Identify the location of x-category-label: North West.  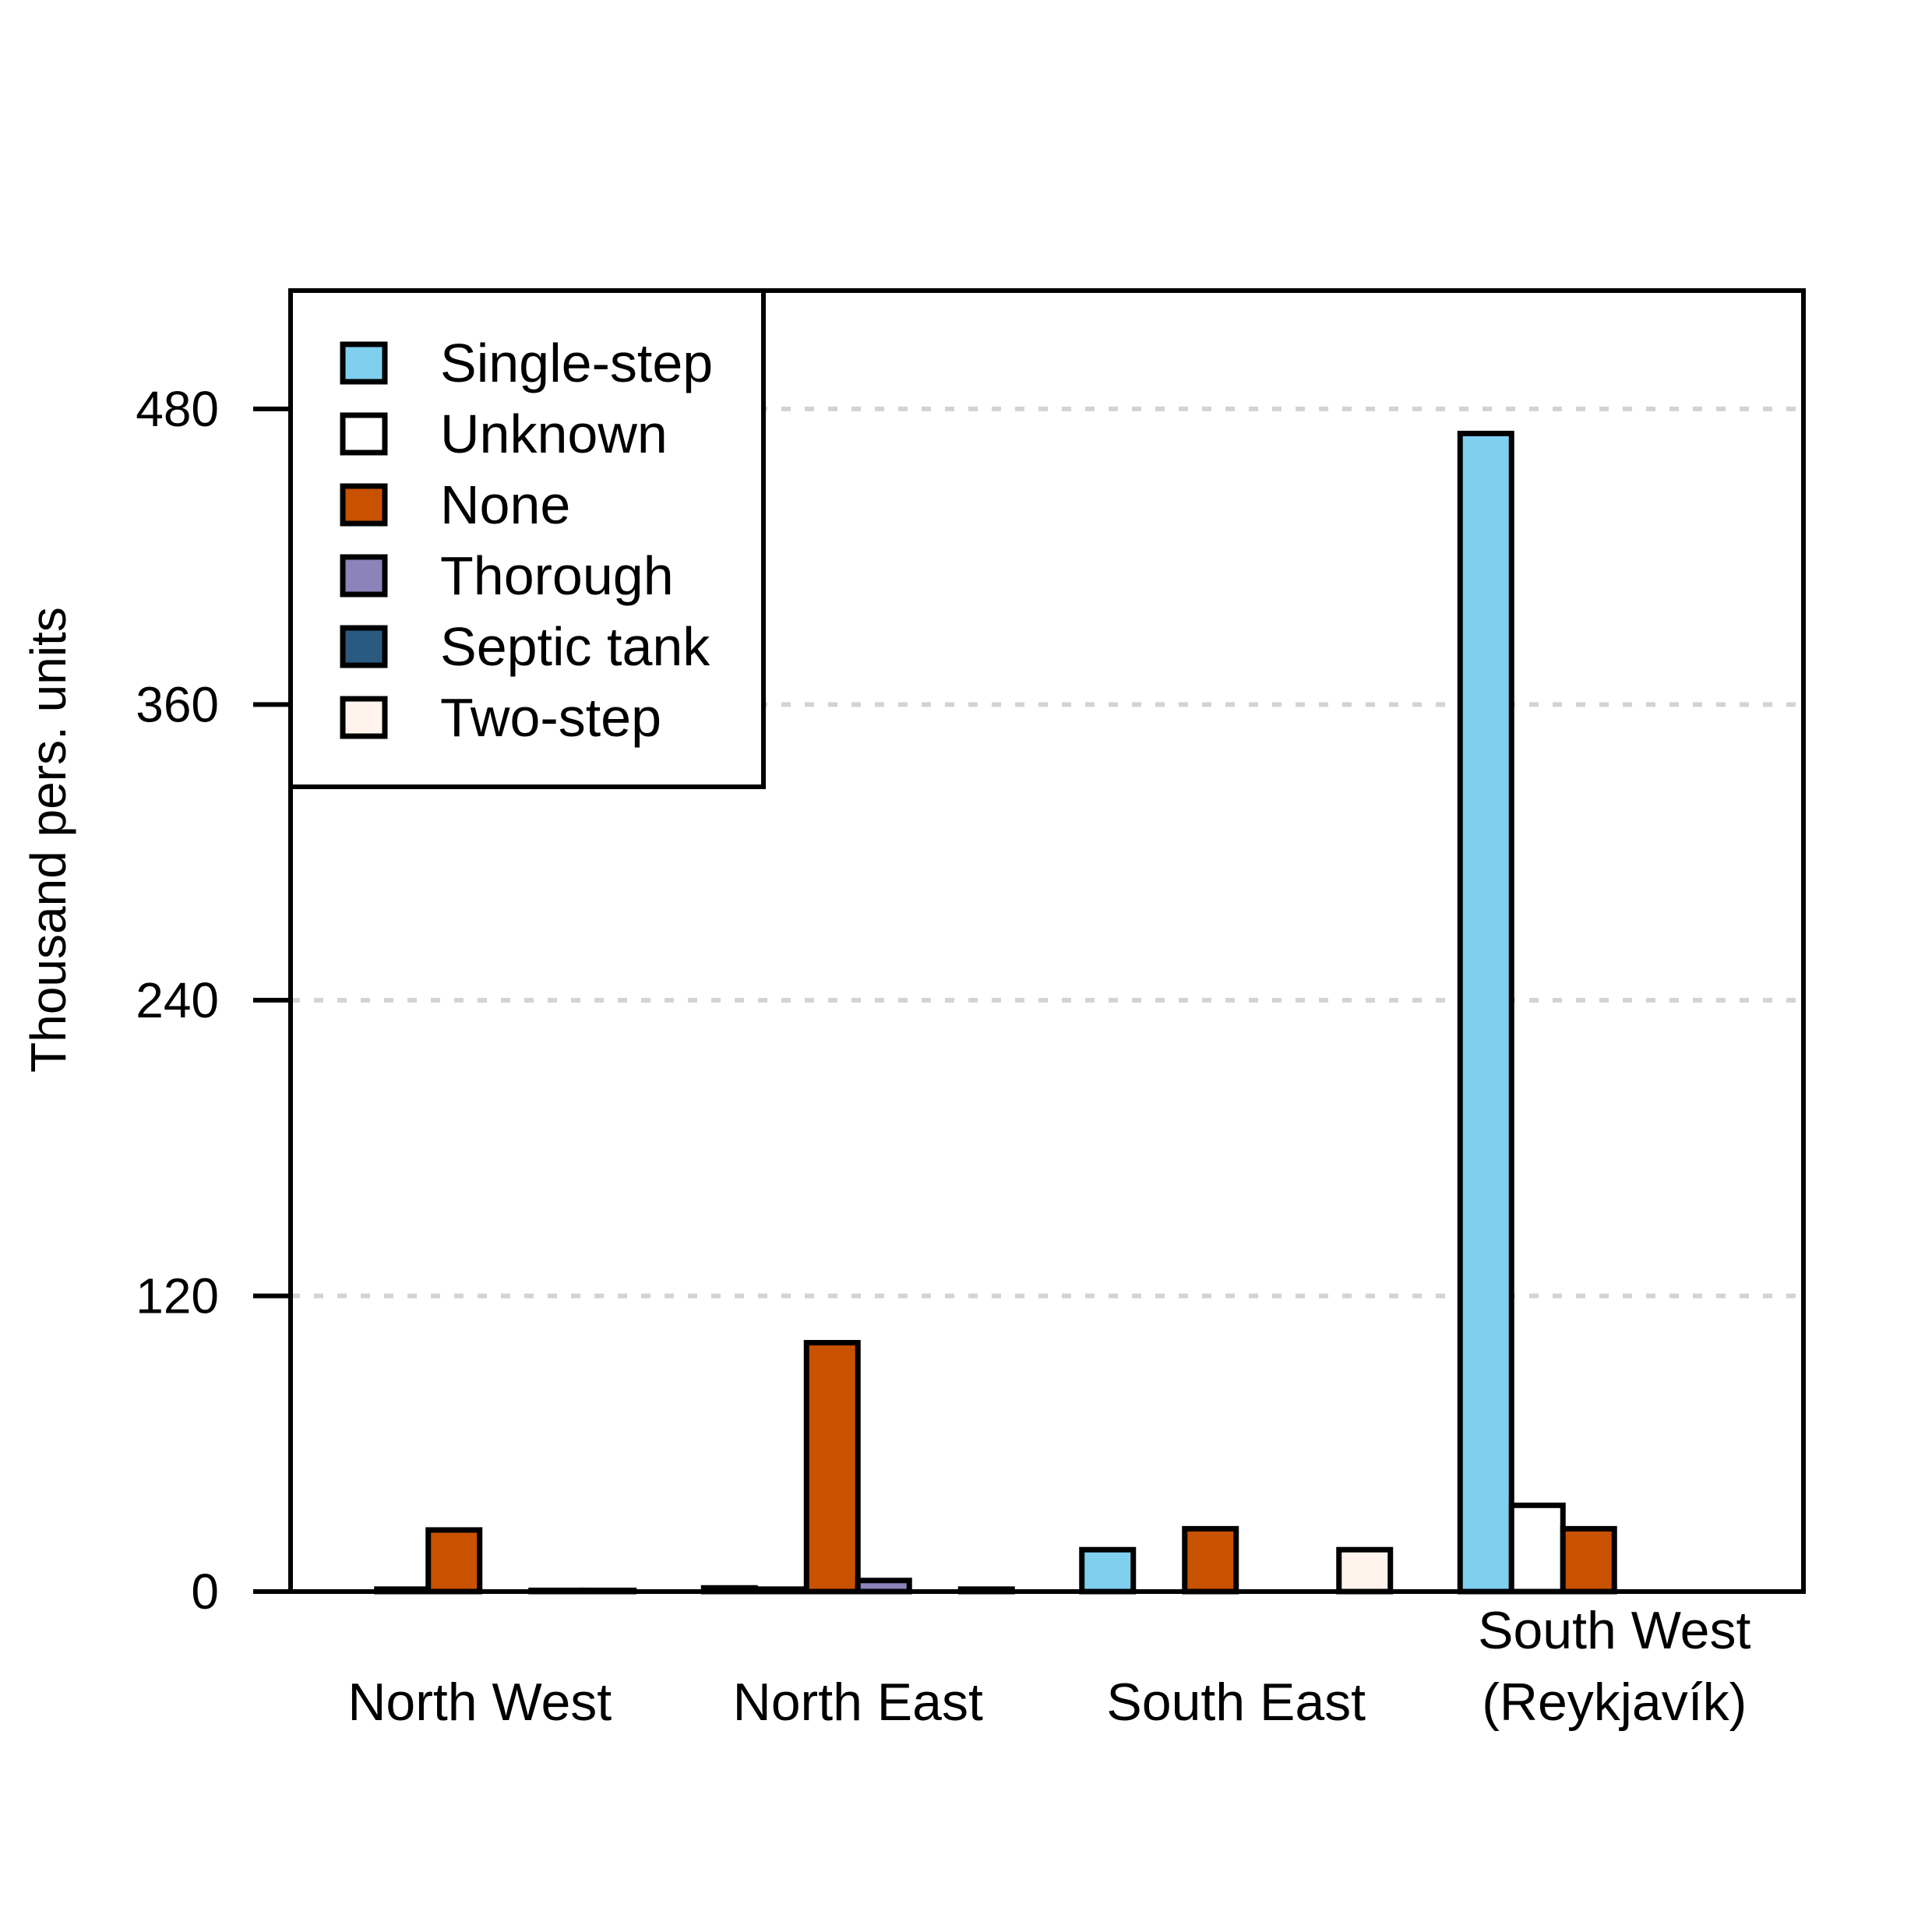
(480, 1703).